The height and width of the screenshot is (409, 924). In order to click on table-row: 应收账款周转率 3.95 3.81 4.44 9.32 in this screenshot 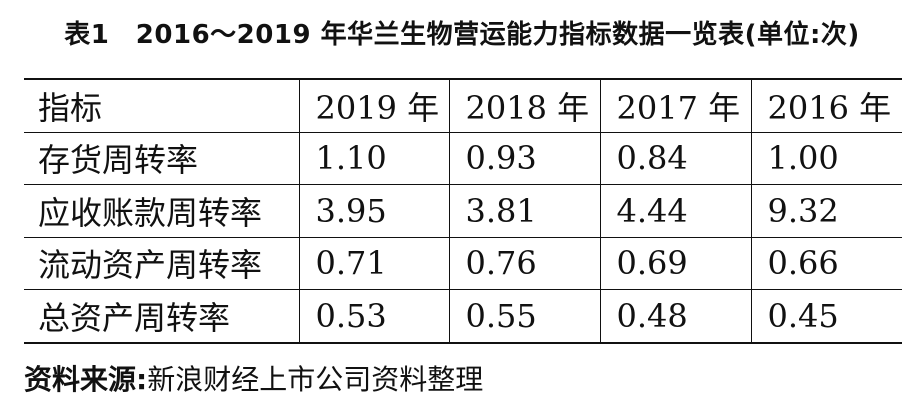, I will do `click(463, 211)`.